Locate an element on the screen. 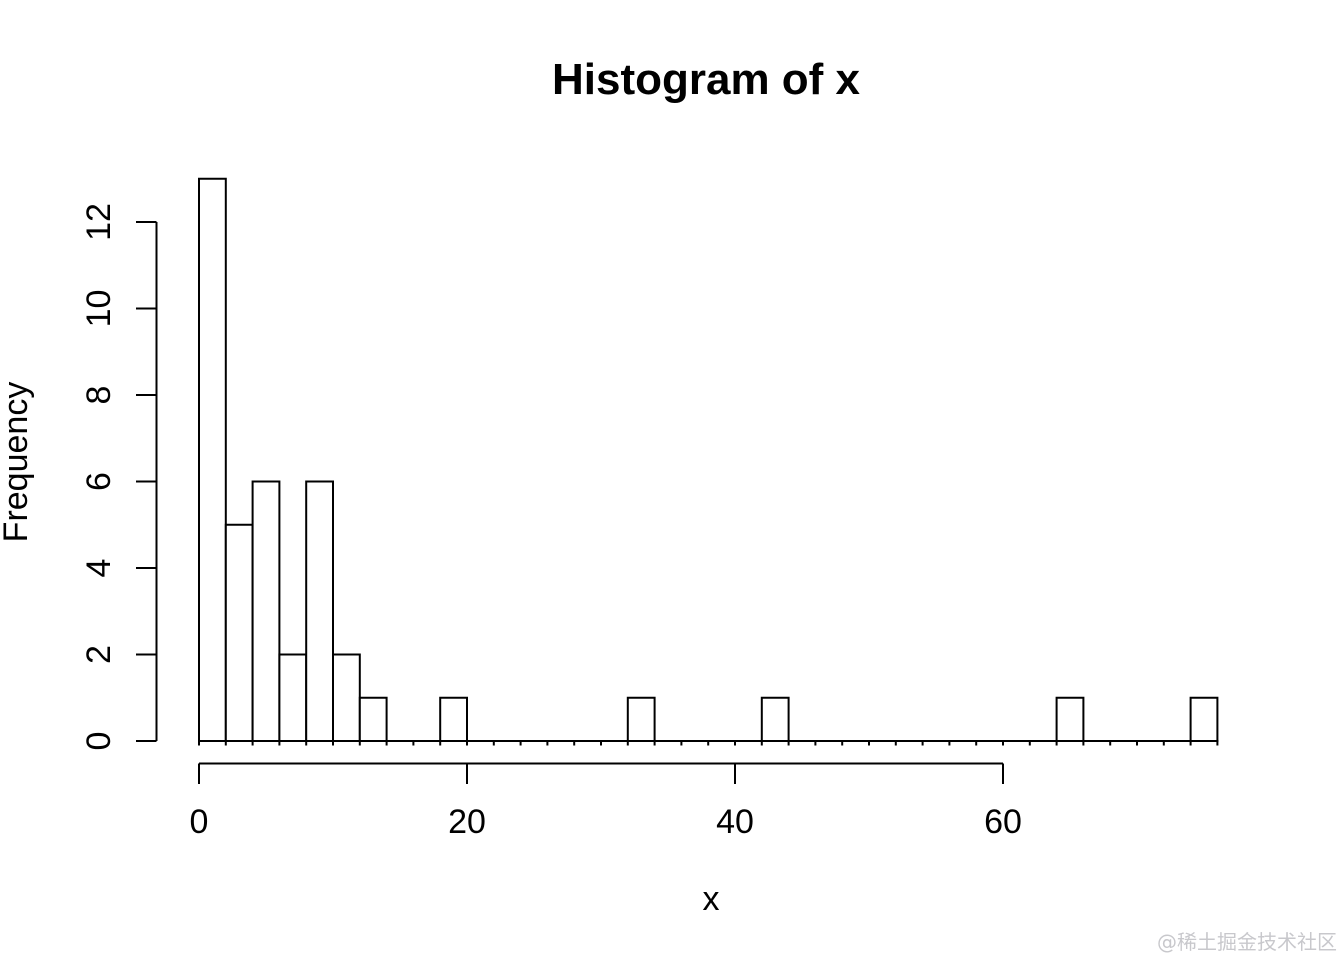  y-tick-label: 6 is located at coordinates (99, 481).